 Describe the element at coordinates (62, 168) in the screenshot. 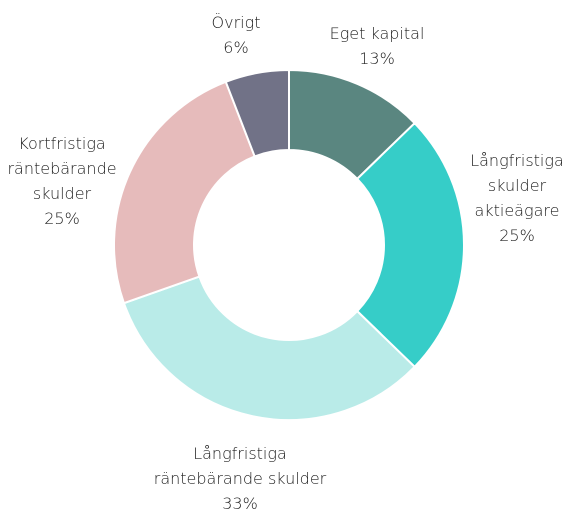

I see `slice-name: Kortfristiga räntebärande skulder` at that location.